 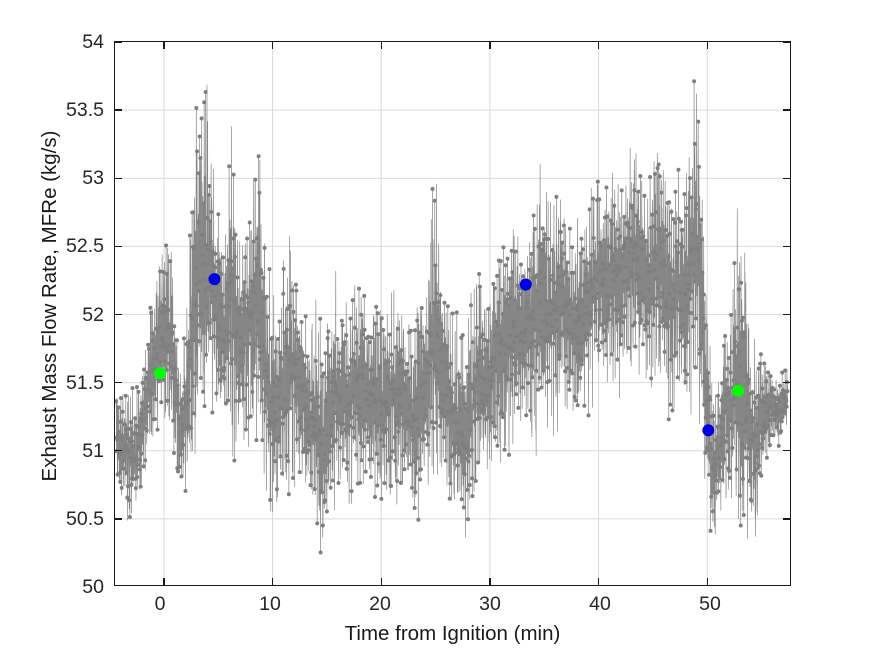 What do you see at coordinates (93, 451) in the screenshot?
I see `y-tick-label: 51` at bounding box center [93, 451].